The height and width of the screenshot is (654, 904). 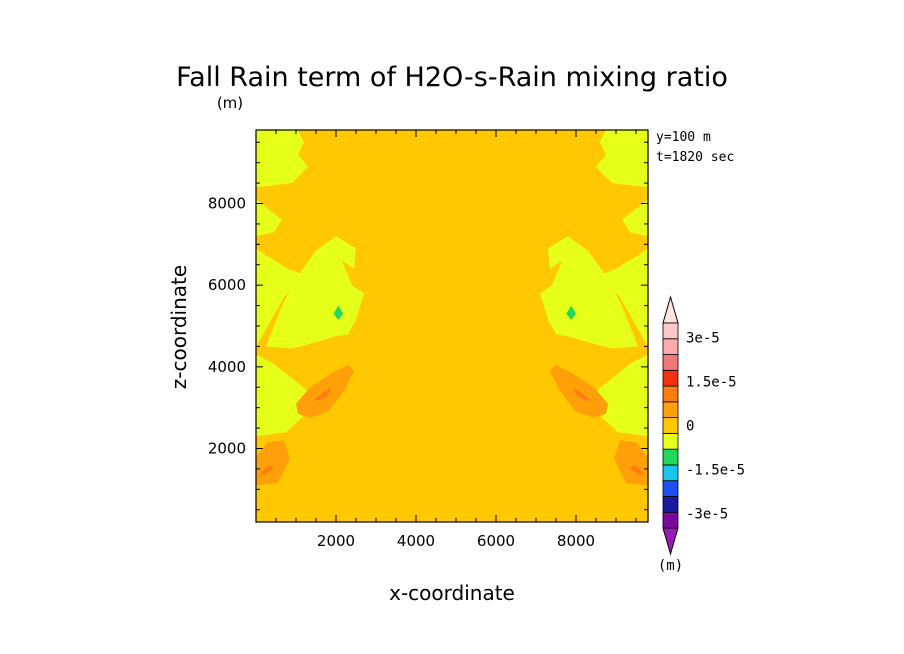 I want to click on contour-region-right-core, so click(x=571, y=312).